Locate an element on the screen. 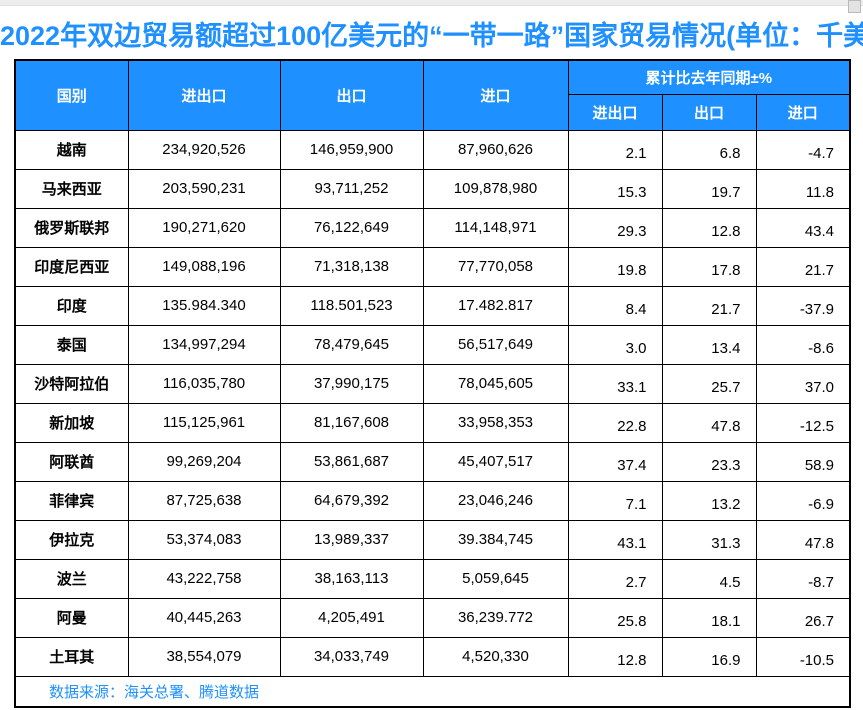 The height and width of the screenshot is (710, 863). yoy-export-cell: 18.1 is located at coordinates (709, 617).